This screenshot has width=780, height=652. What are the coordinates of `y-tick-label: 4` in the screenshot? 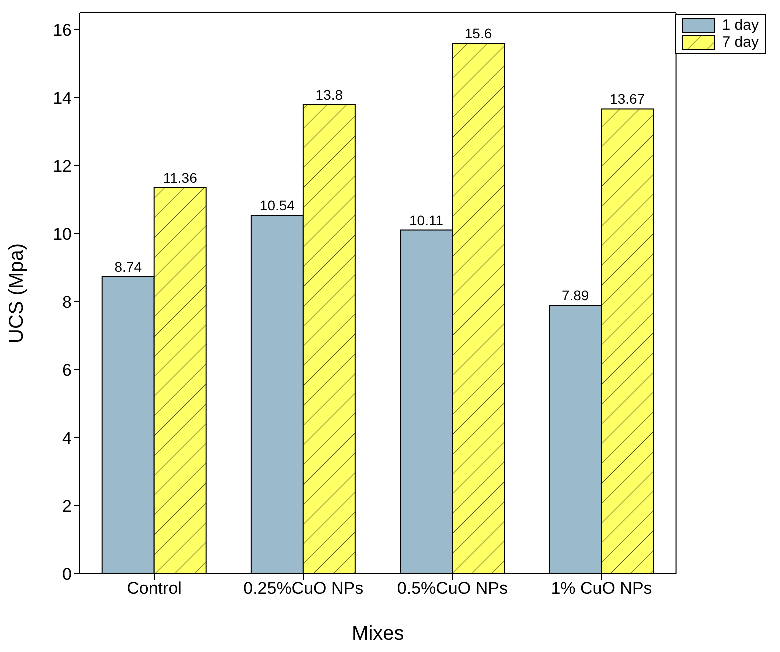 It's located at (67, 438).